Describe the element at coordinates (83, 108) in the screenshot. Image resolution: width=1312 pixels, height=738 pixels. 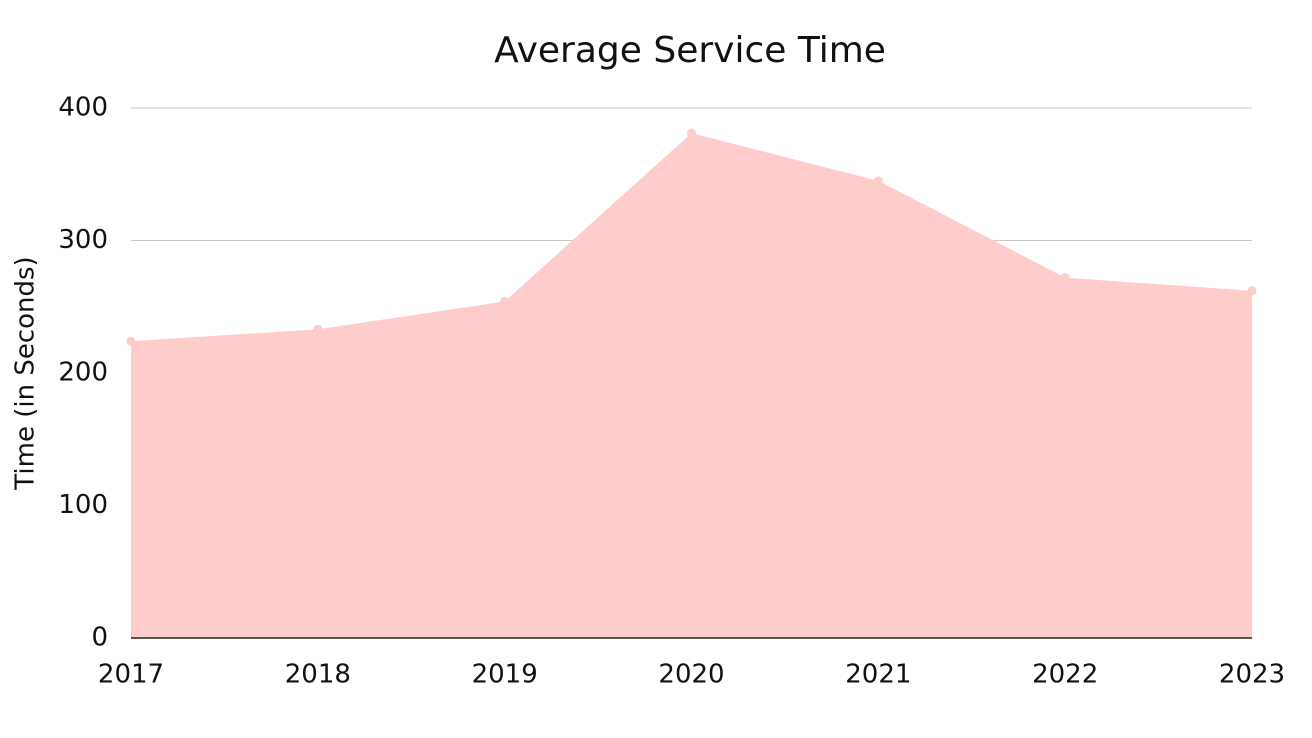
I see `y-tick-label: 400` at that location.